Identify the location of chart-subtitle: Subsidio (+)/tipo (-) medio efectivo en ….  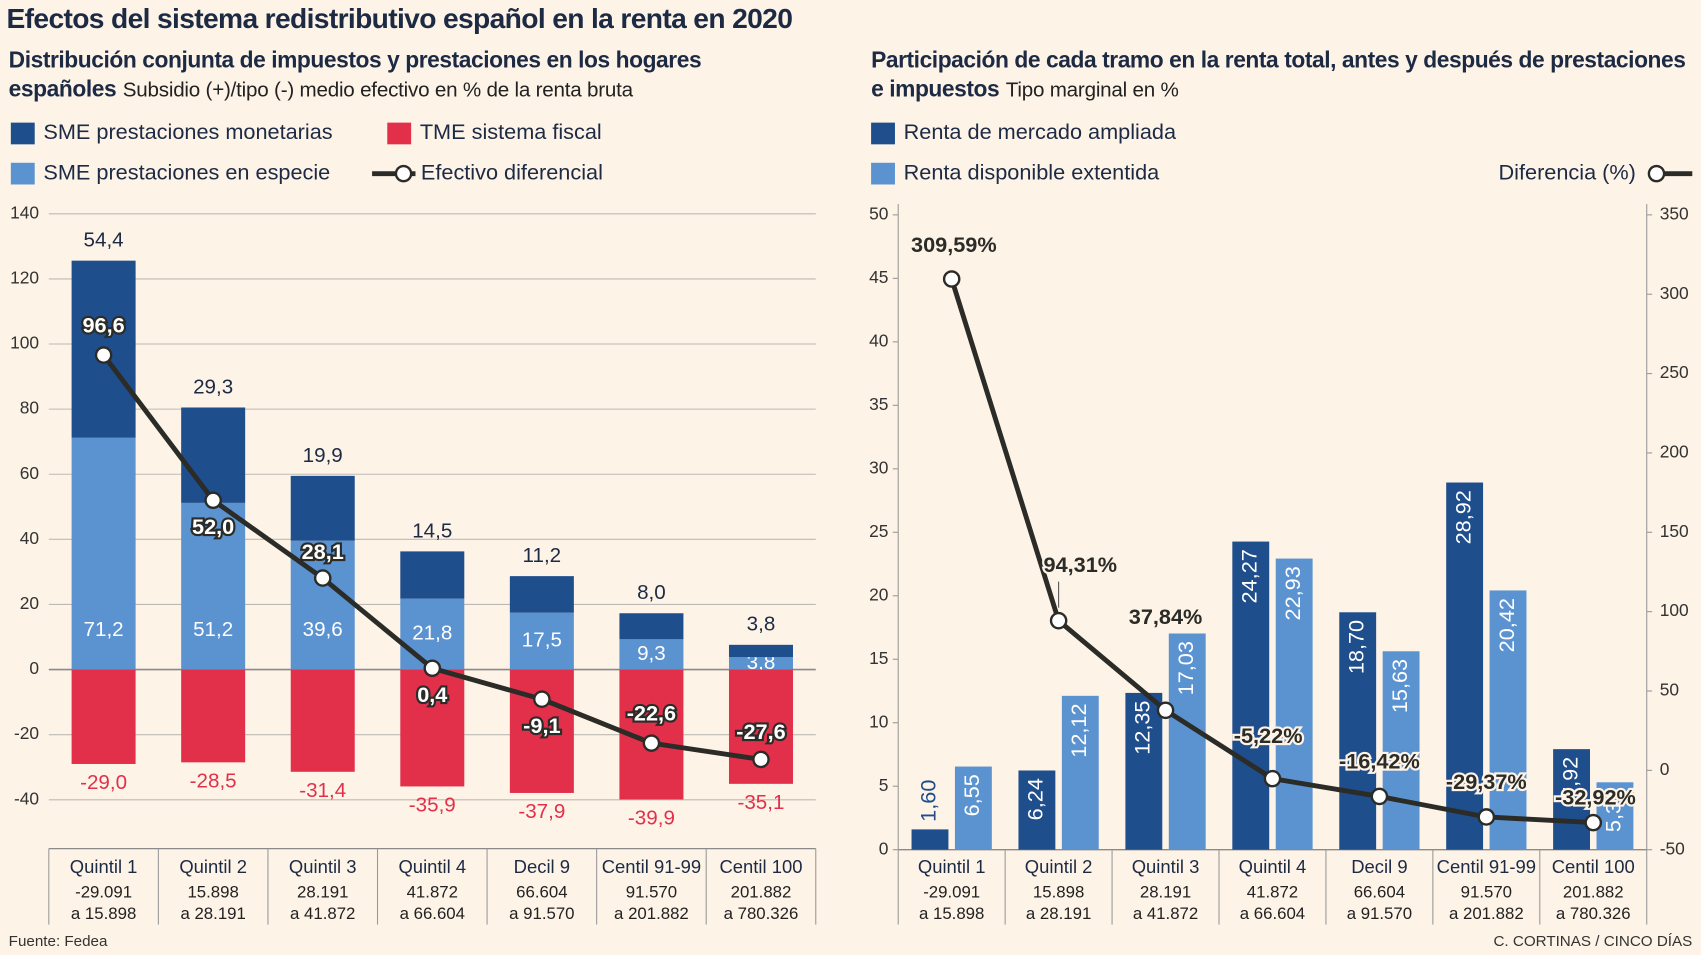
(377, 91).